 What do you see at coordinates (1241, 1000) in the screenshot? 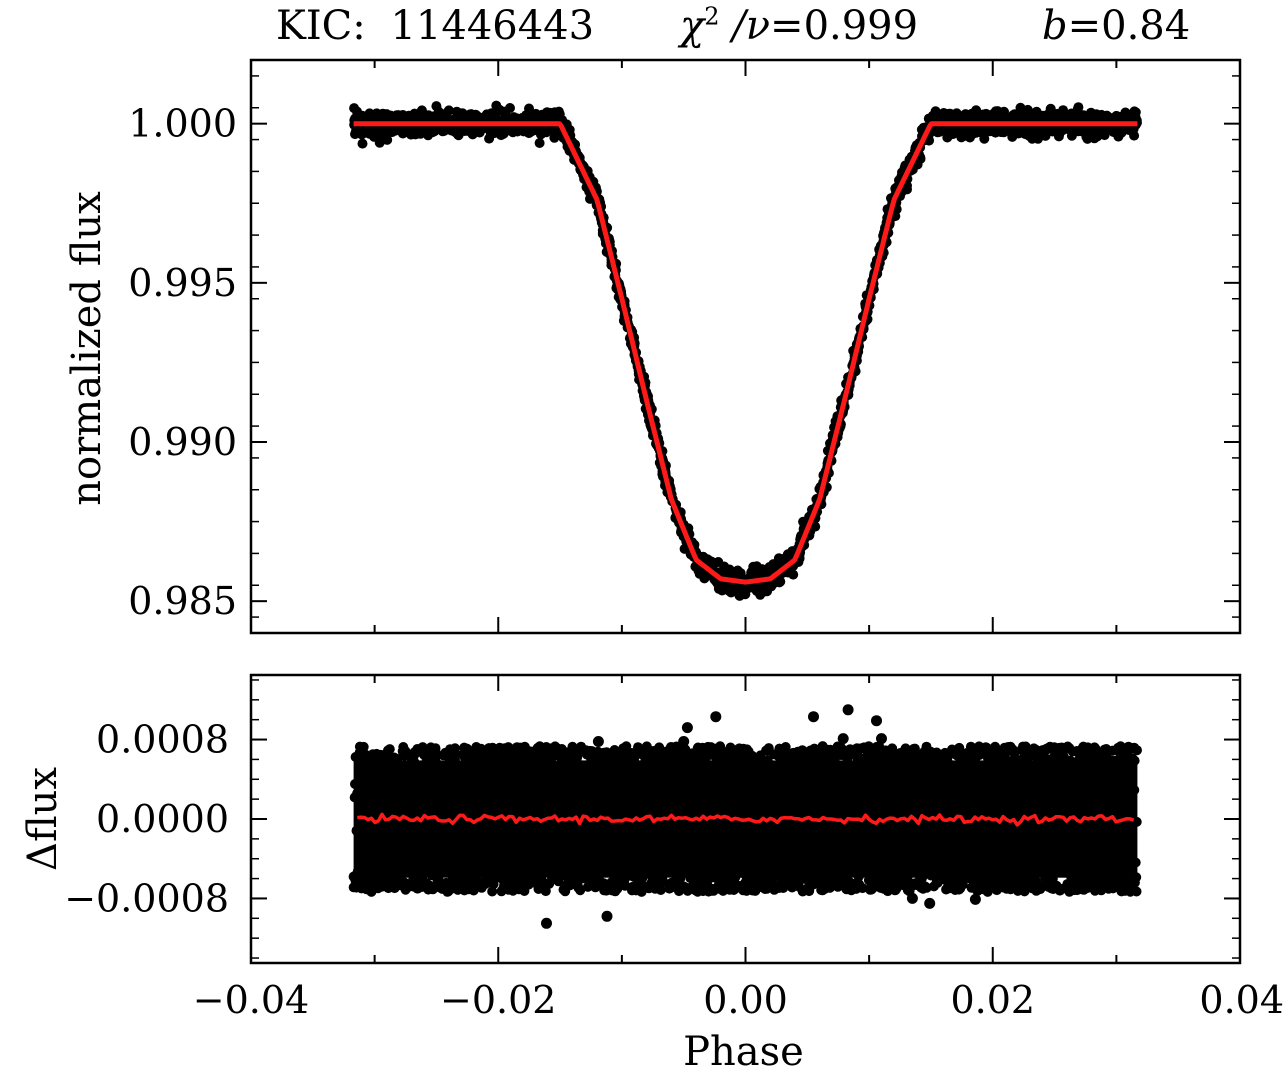
I see `x-tick-label: 0.04` at bounding box center [1241, 1000].